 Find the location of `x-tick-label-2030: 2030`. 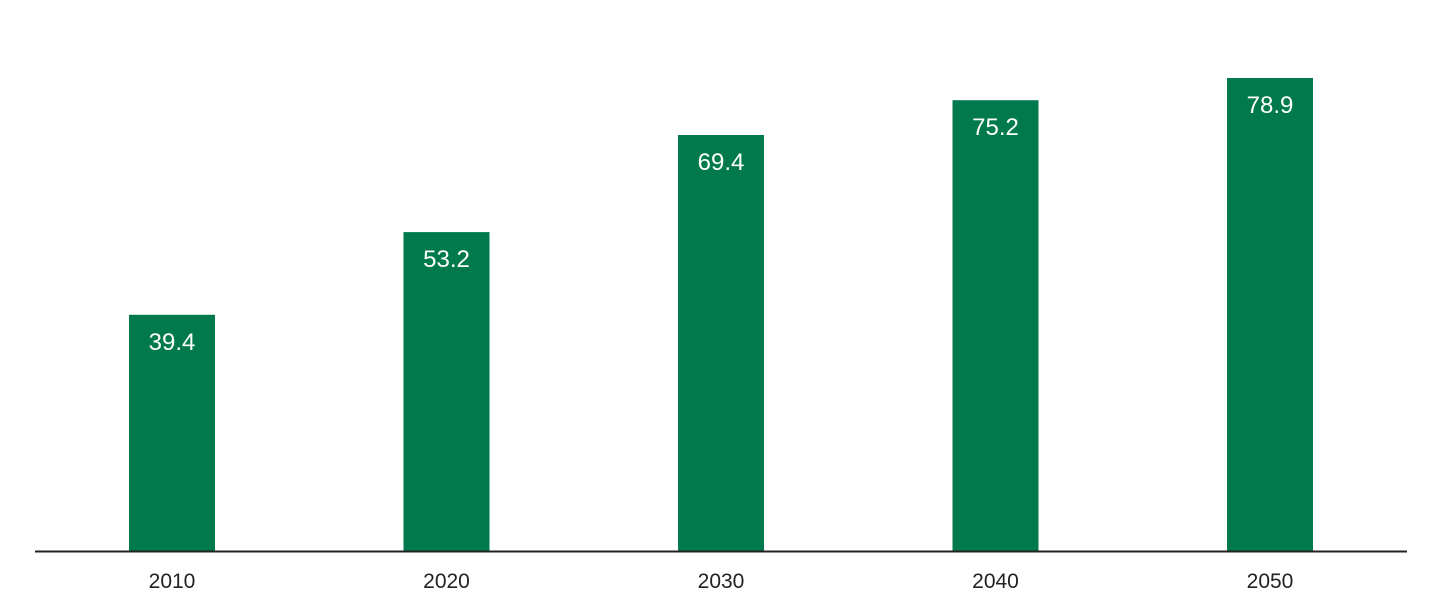

x-tick-label-2030: 2030 is located at coordinates (721, 581).